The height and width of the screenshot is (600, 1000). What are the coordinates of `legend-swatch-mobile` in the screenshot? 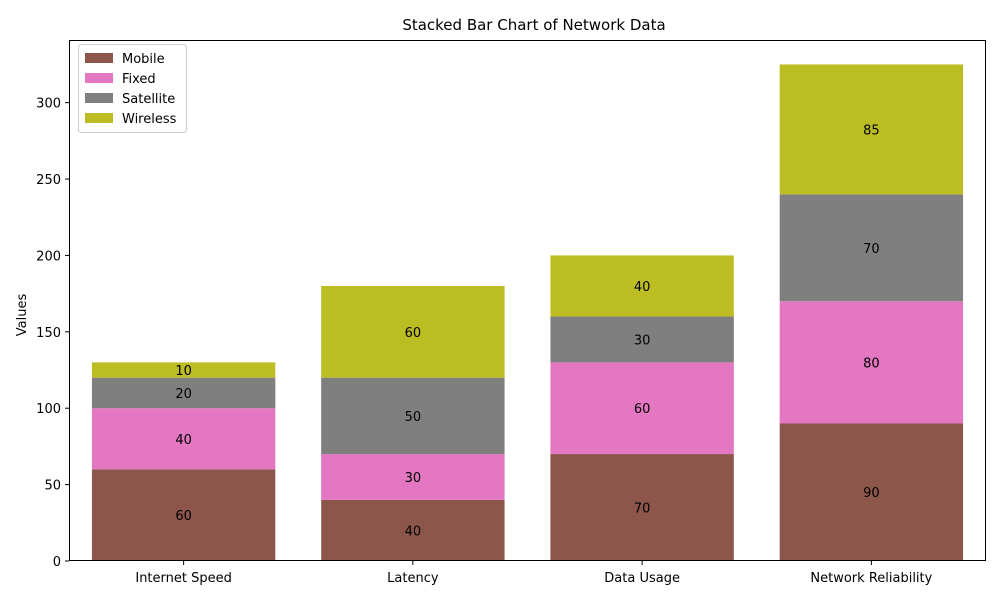 It's located at (99, 58).